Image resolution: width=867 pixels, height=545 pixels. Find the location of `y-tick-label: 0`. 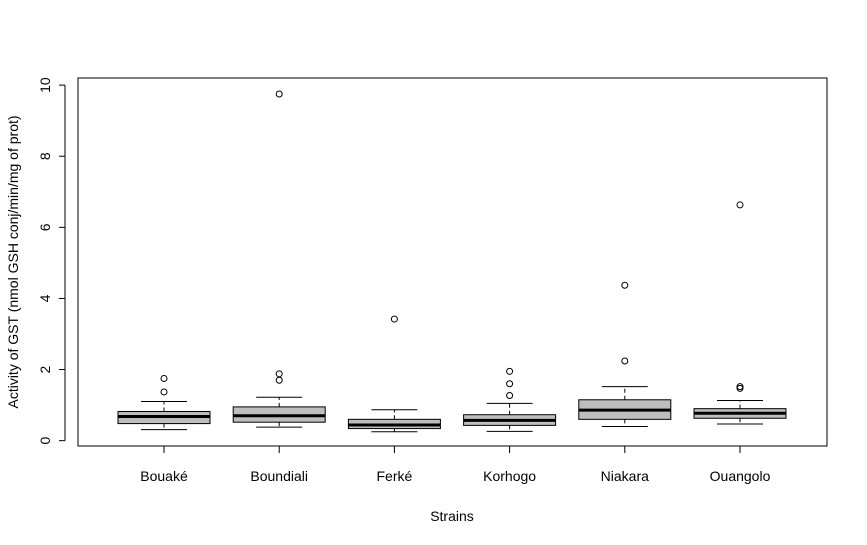

y-tick-label: 0 is located at coordinates (45, 441).